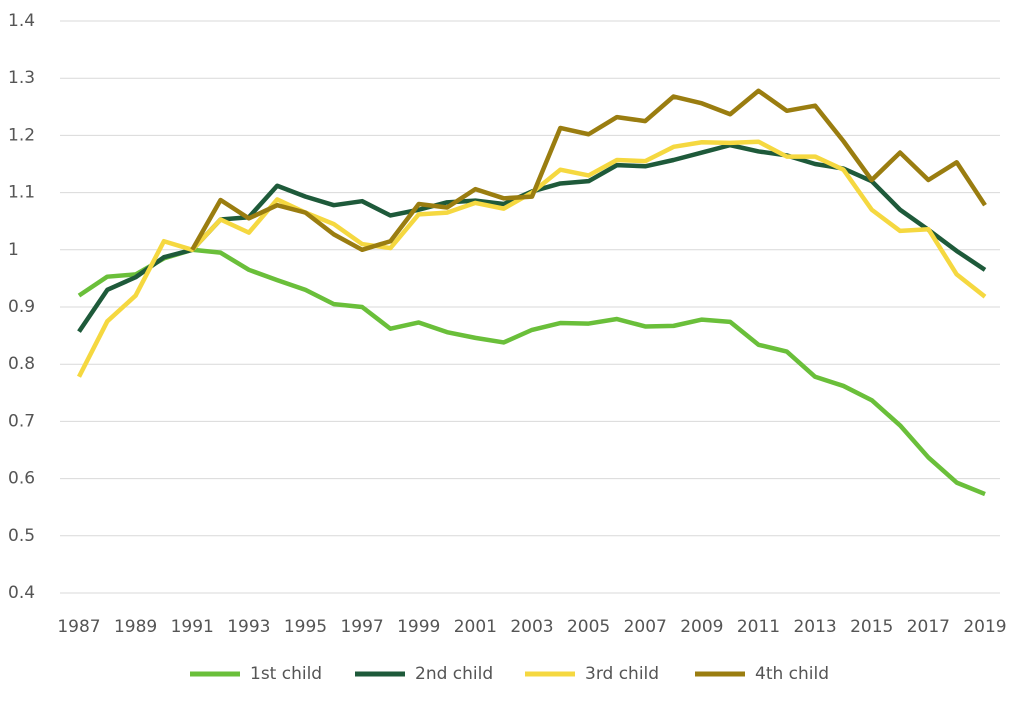 The image size is (1024, 716). What do you see at coordinates (78, 627) in the screenshot?
I see `x-tick-label: 1987` at bounding box center [78, 627].